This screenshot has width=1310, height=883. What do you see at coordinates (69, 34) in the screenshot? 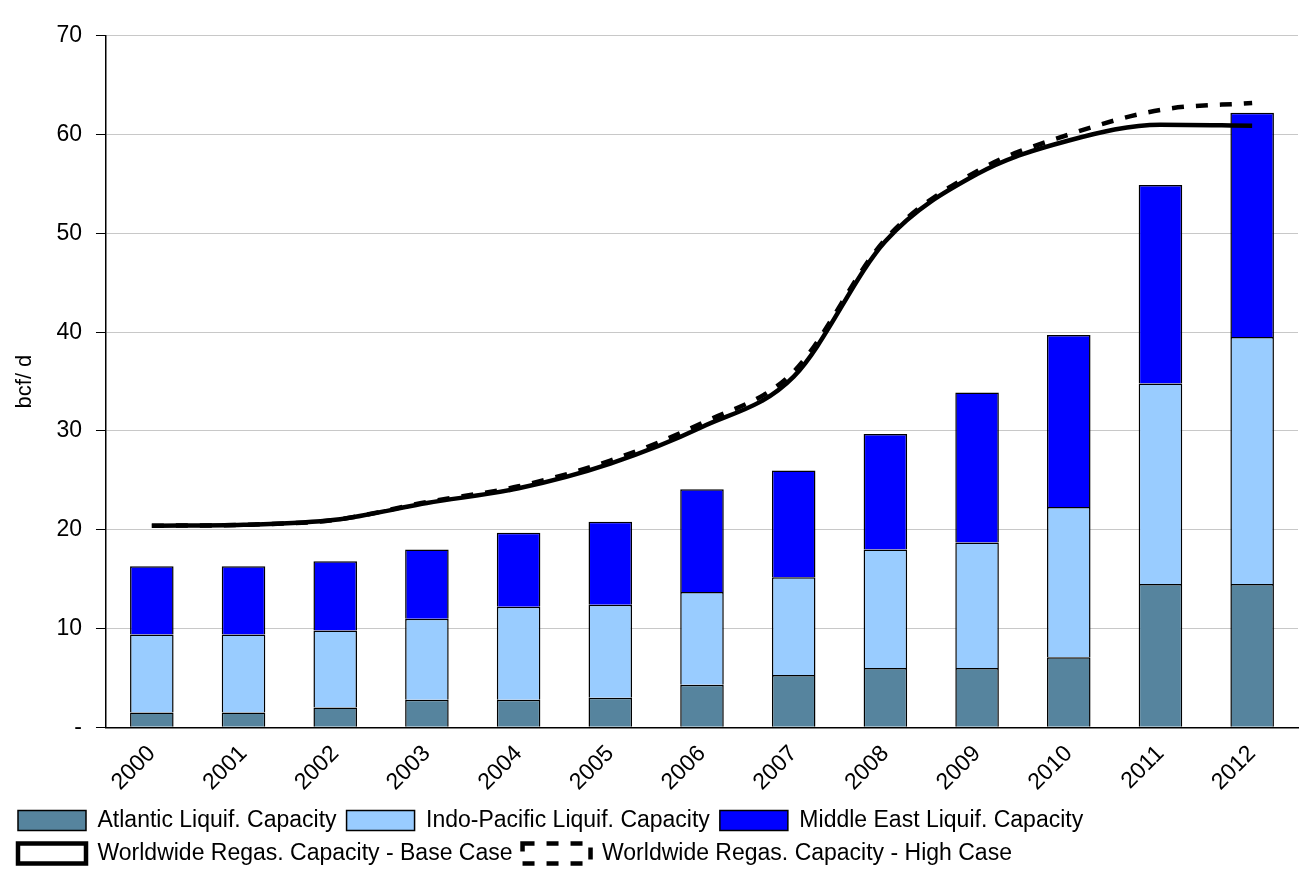
I see `y-tick-label: 70` at bounding box center [69, 34].